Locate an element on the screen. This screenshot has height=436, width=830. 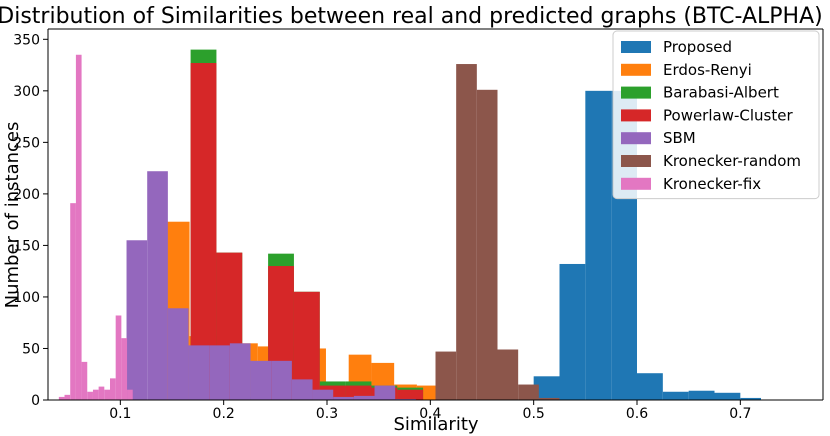
series-kronecker-fix is located at coordinates (95, 227).